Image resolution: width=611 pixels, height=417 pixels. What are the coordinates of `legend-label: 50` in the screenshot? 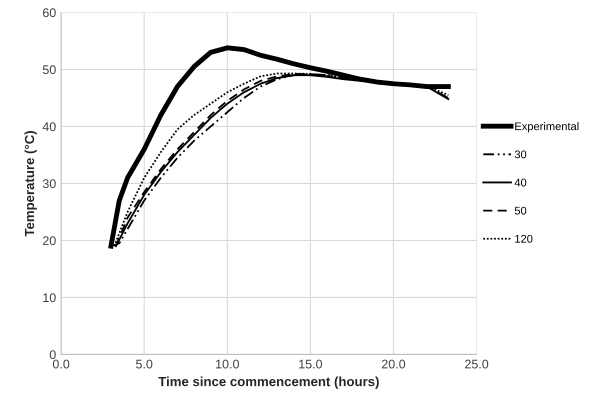 It's located at (520, 210).